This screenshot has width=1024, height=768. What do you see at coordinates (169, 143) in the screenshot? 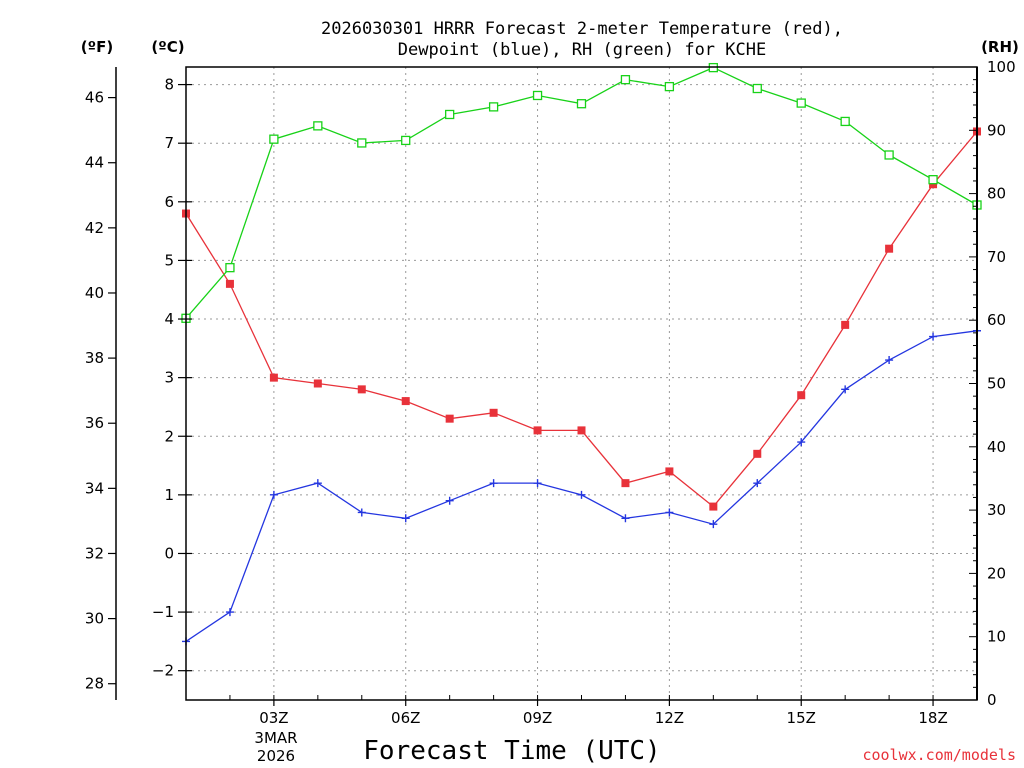
I see `y-tick-label-c: 7` at bounding box center [169, 143].